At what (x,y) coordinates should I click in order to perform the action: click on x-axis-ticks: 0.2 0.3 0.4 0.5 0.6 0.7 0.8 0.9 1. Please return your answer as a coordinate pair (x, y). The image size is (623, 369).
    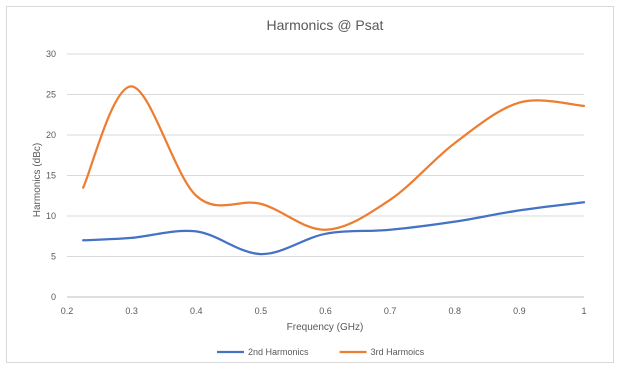
    Looking at the image, I should click on (324, 311).